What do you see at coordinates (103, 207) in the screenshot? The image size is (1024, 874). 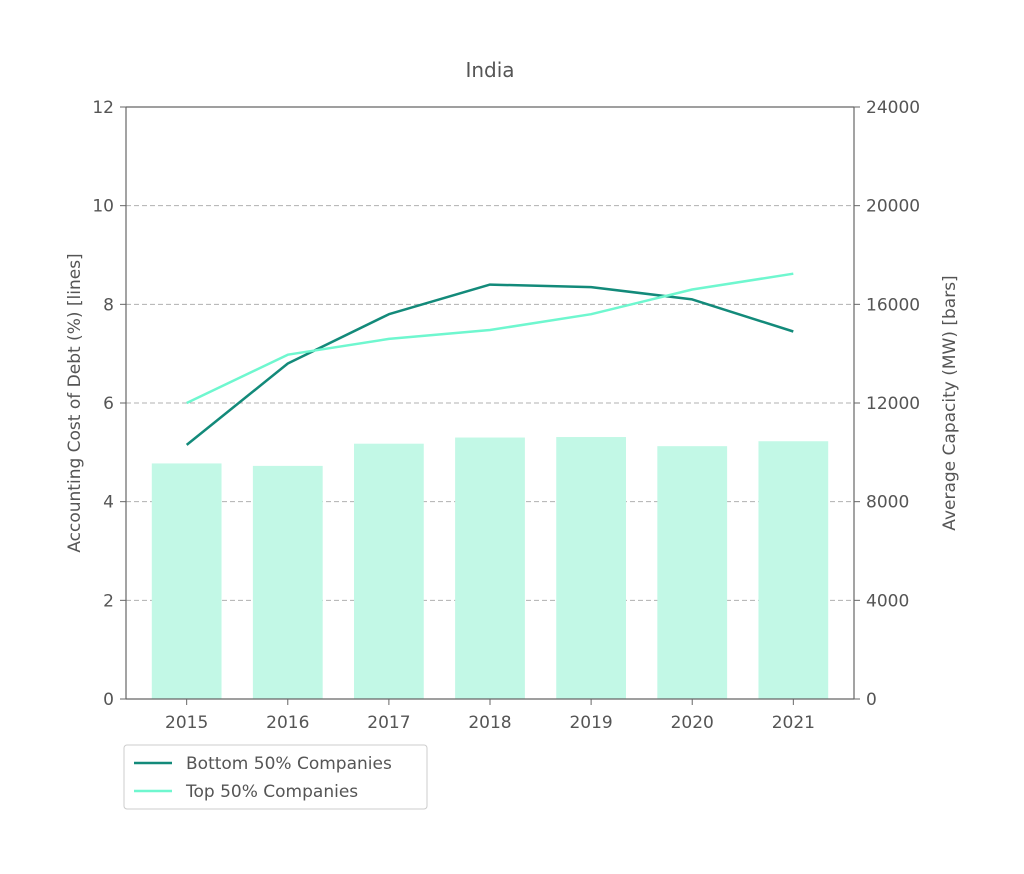 I see `left-tick-label: 10` at bounding box center [103, 207].